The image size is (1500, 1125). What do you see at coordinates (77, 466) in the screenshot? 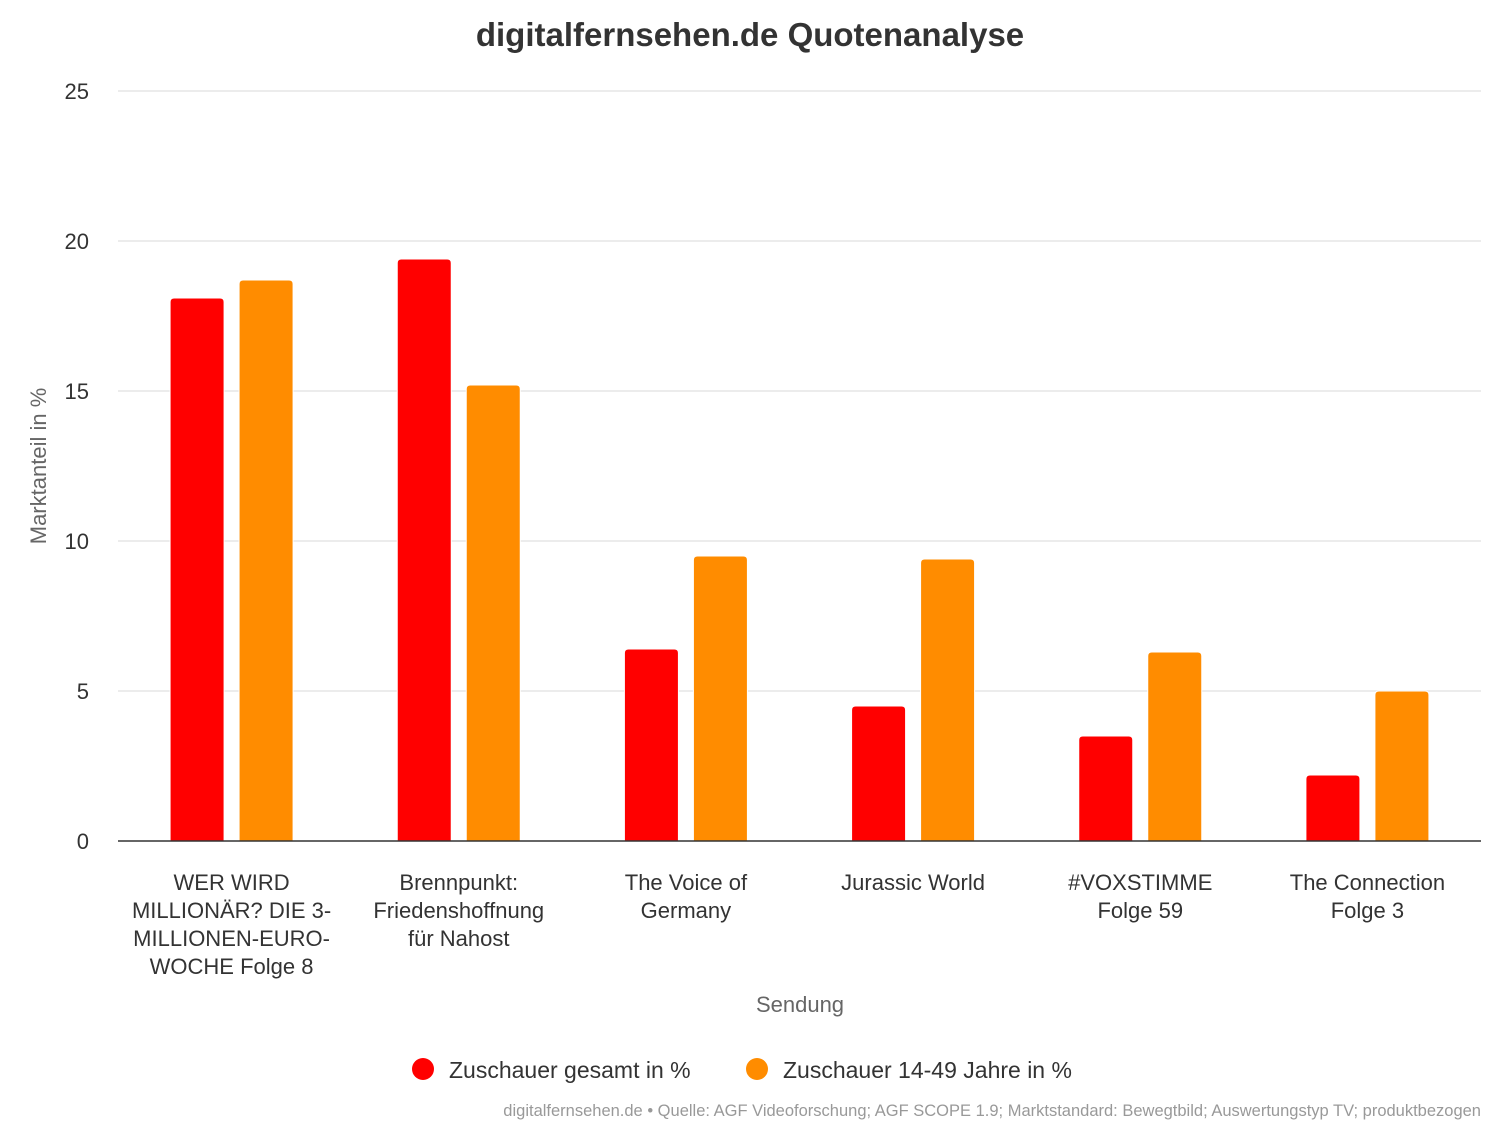
I see `y-axis-ticks: 0 5 10 15 20 25` at bounding box center [77, 466].